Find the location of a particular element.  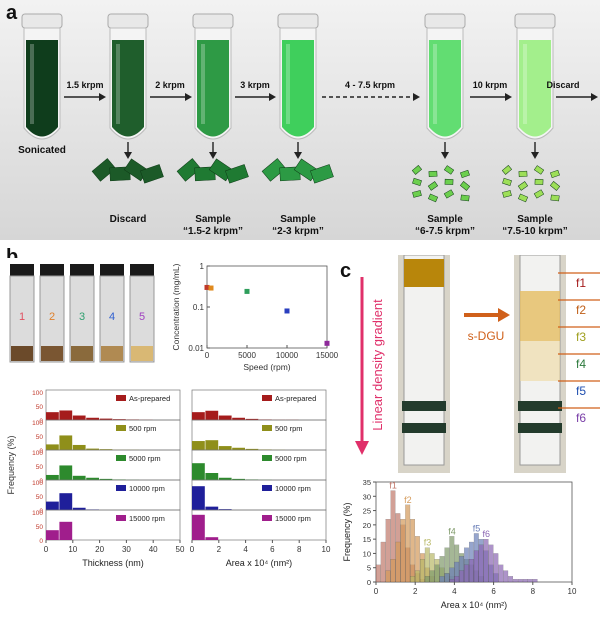

series-label: f3 is located at coordinates (428, 543).